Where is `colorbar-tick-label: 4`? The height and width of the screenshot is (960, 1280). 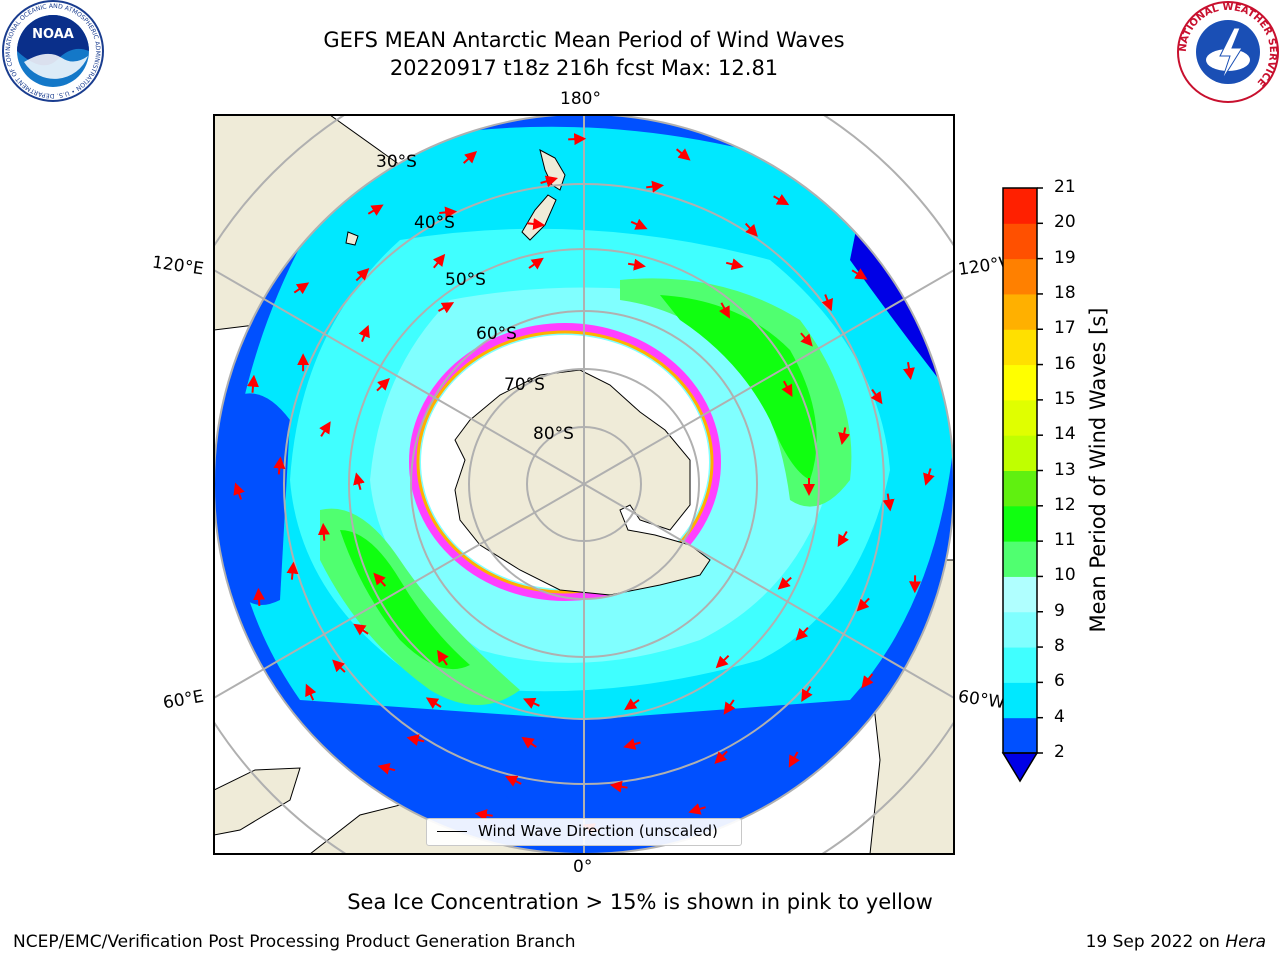
colorbar-tick-label: 4 is located at coordinates (1059, 716).